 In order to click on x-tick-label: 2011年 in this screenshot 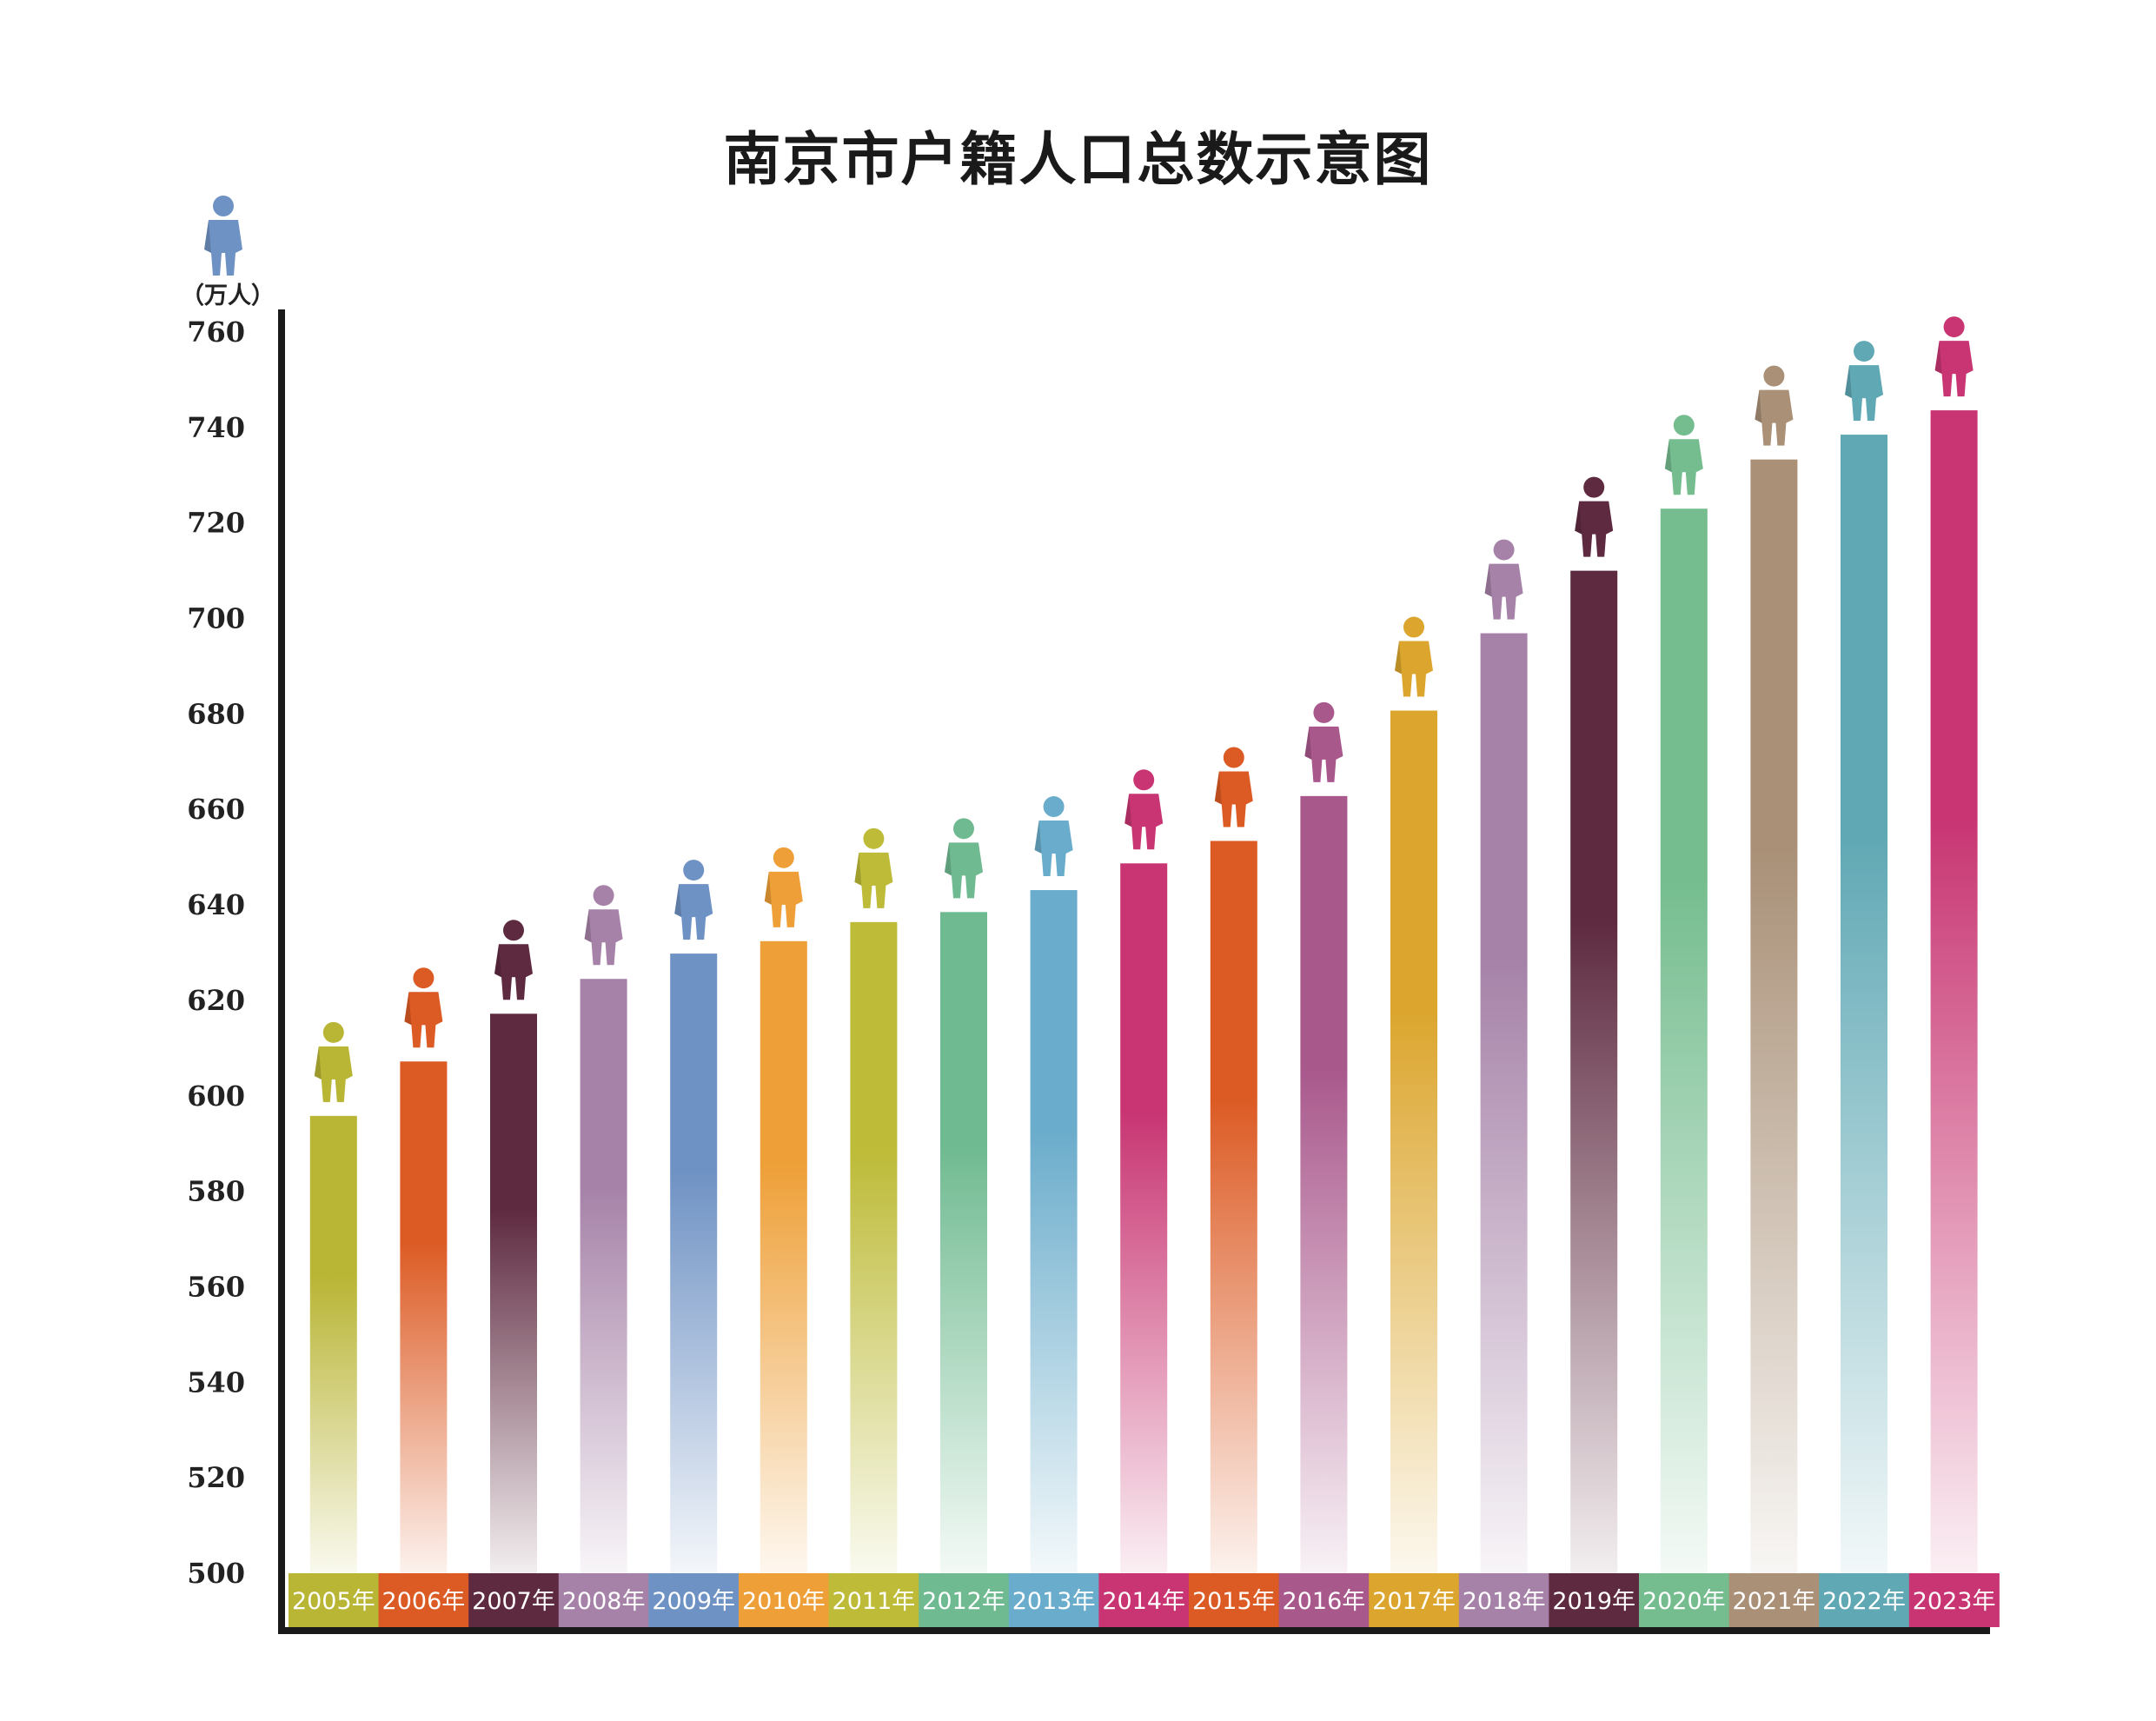, I will do `click(875, 1601)`.